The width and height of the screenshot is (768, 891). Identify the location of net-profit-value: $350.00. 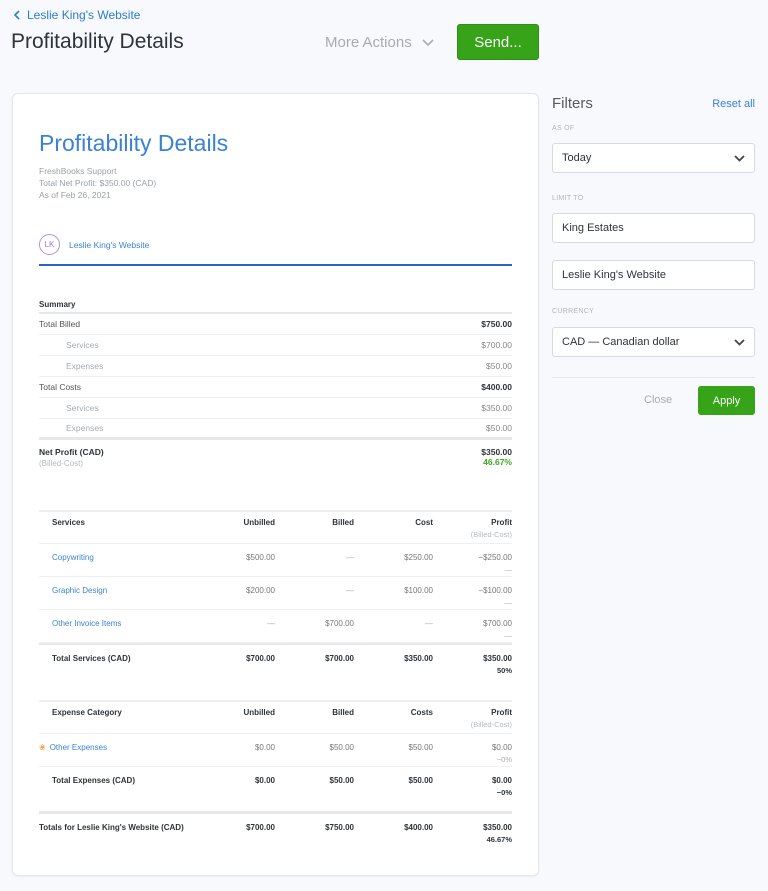
(496, 452).